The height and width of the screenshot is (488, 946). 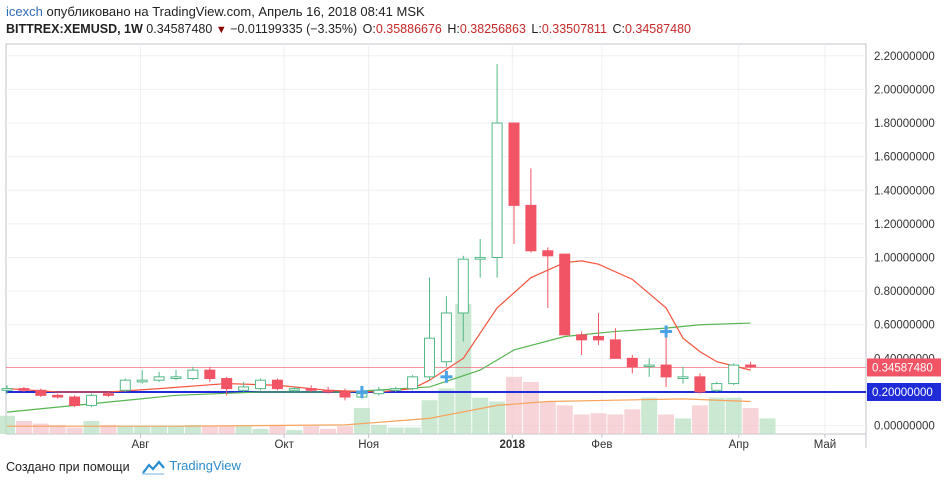 What do you see at coordinates (74, 29) in the screenshot?
I see `symbol-name: BITTREX:XEMUSD, 1W` at bounding box center [74, 29].